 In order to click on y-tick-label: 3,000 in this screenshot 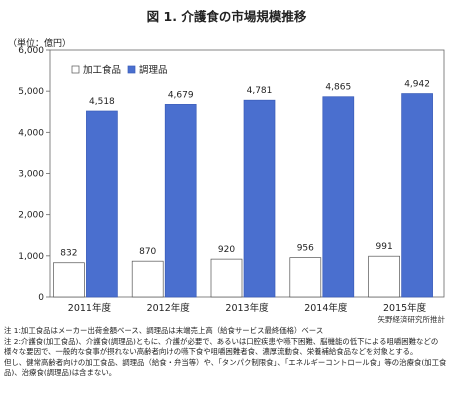, I will do `click(31, 175)`.